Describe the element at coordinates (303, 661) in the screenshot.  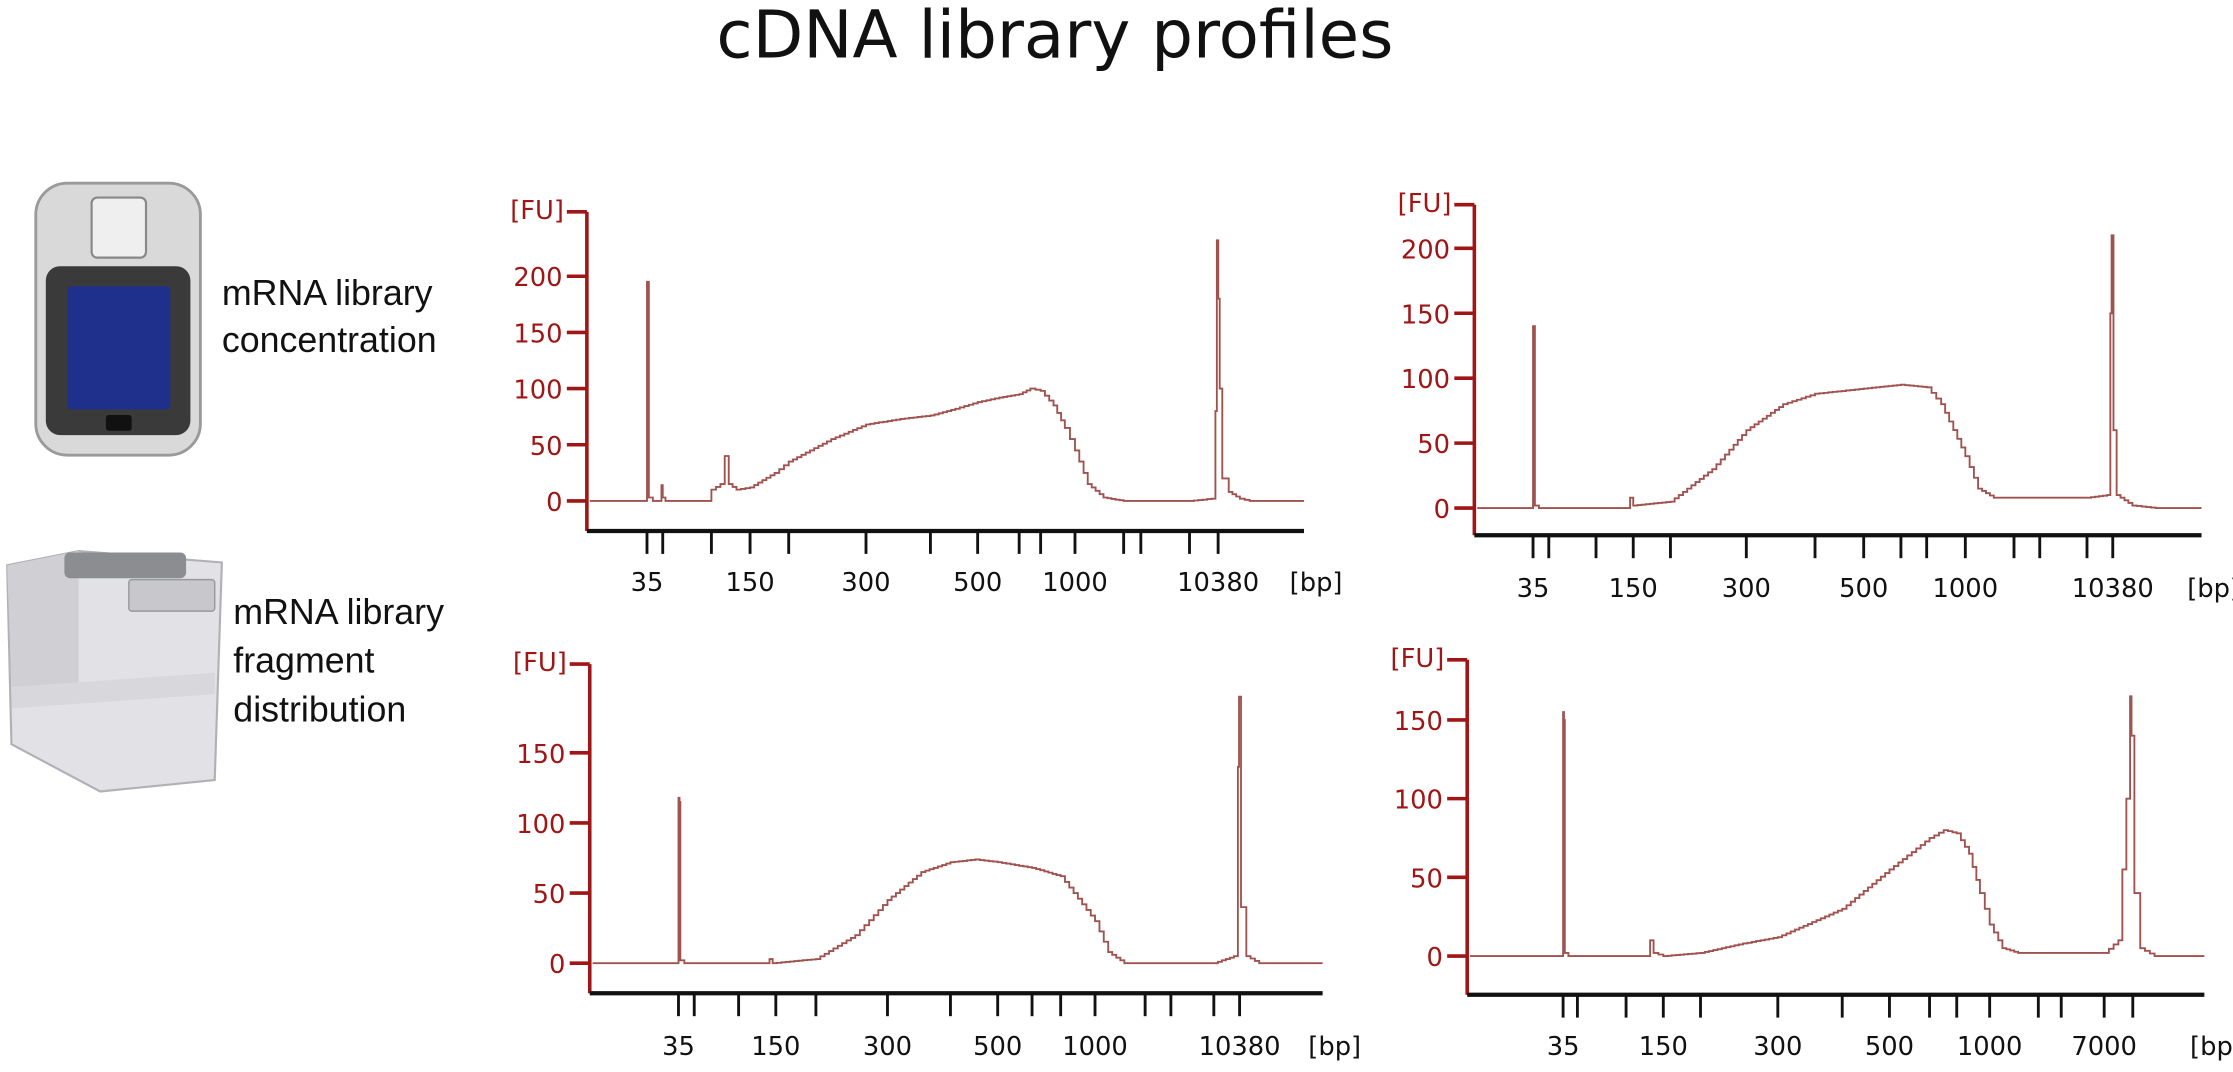
I see `fragment-label-line2: fragment` at that location.